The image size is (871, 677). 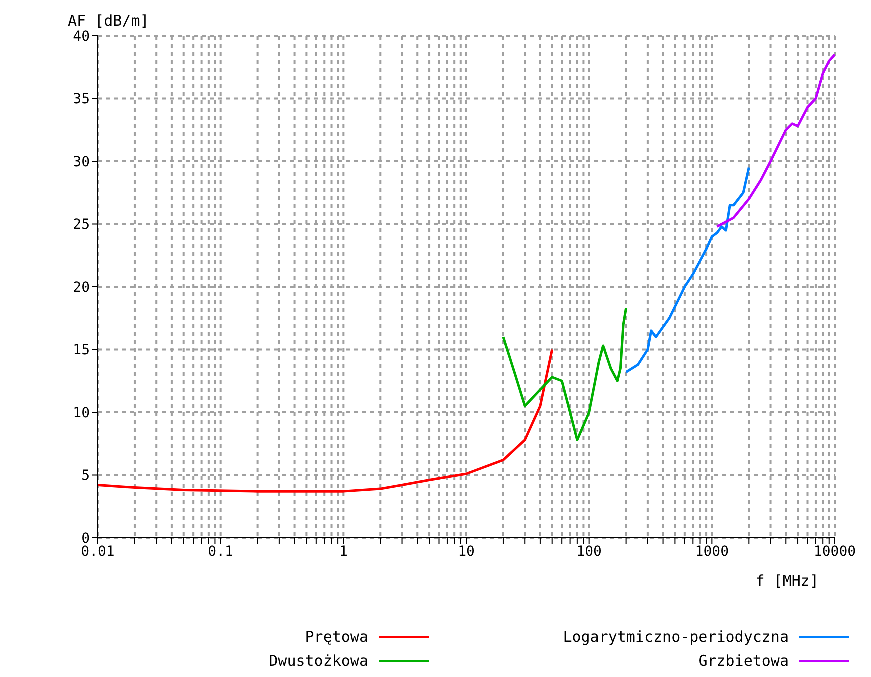 I want to click on y-tick-label: 30, so click(x=81, y=162).